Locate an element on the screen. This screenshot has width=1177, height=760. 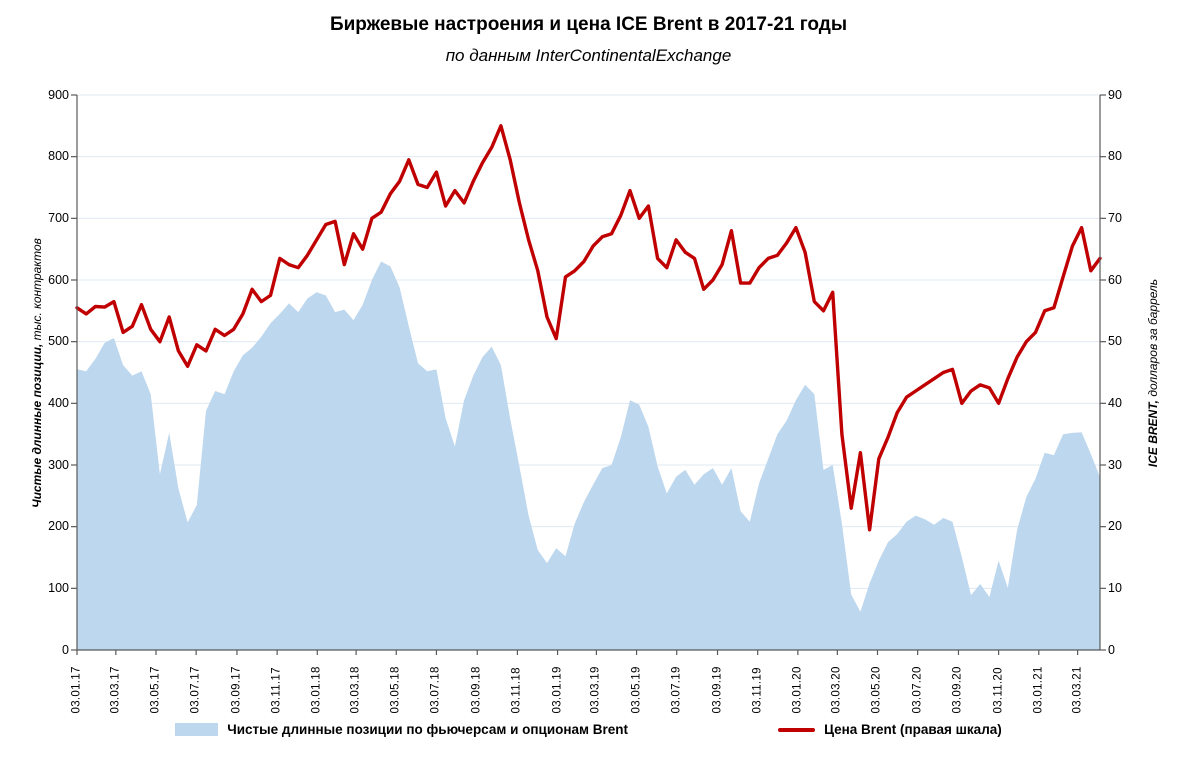
left-axis-tick-label: 700 is located at coordinates (58, 217).